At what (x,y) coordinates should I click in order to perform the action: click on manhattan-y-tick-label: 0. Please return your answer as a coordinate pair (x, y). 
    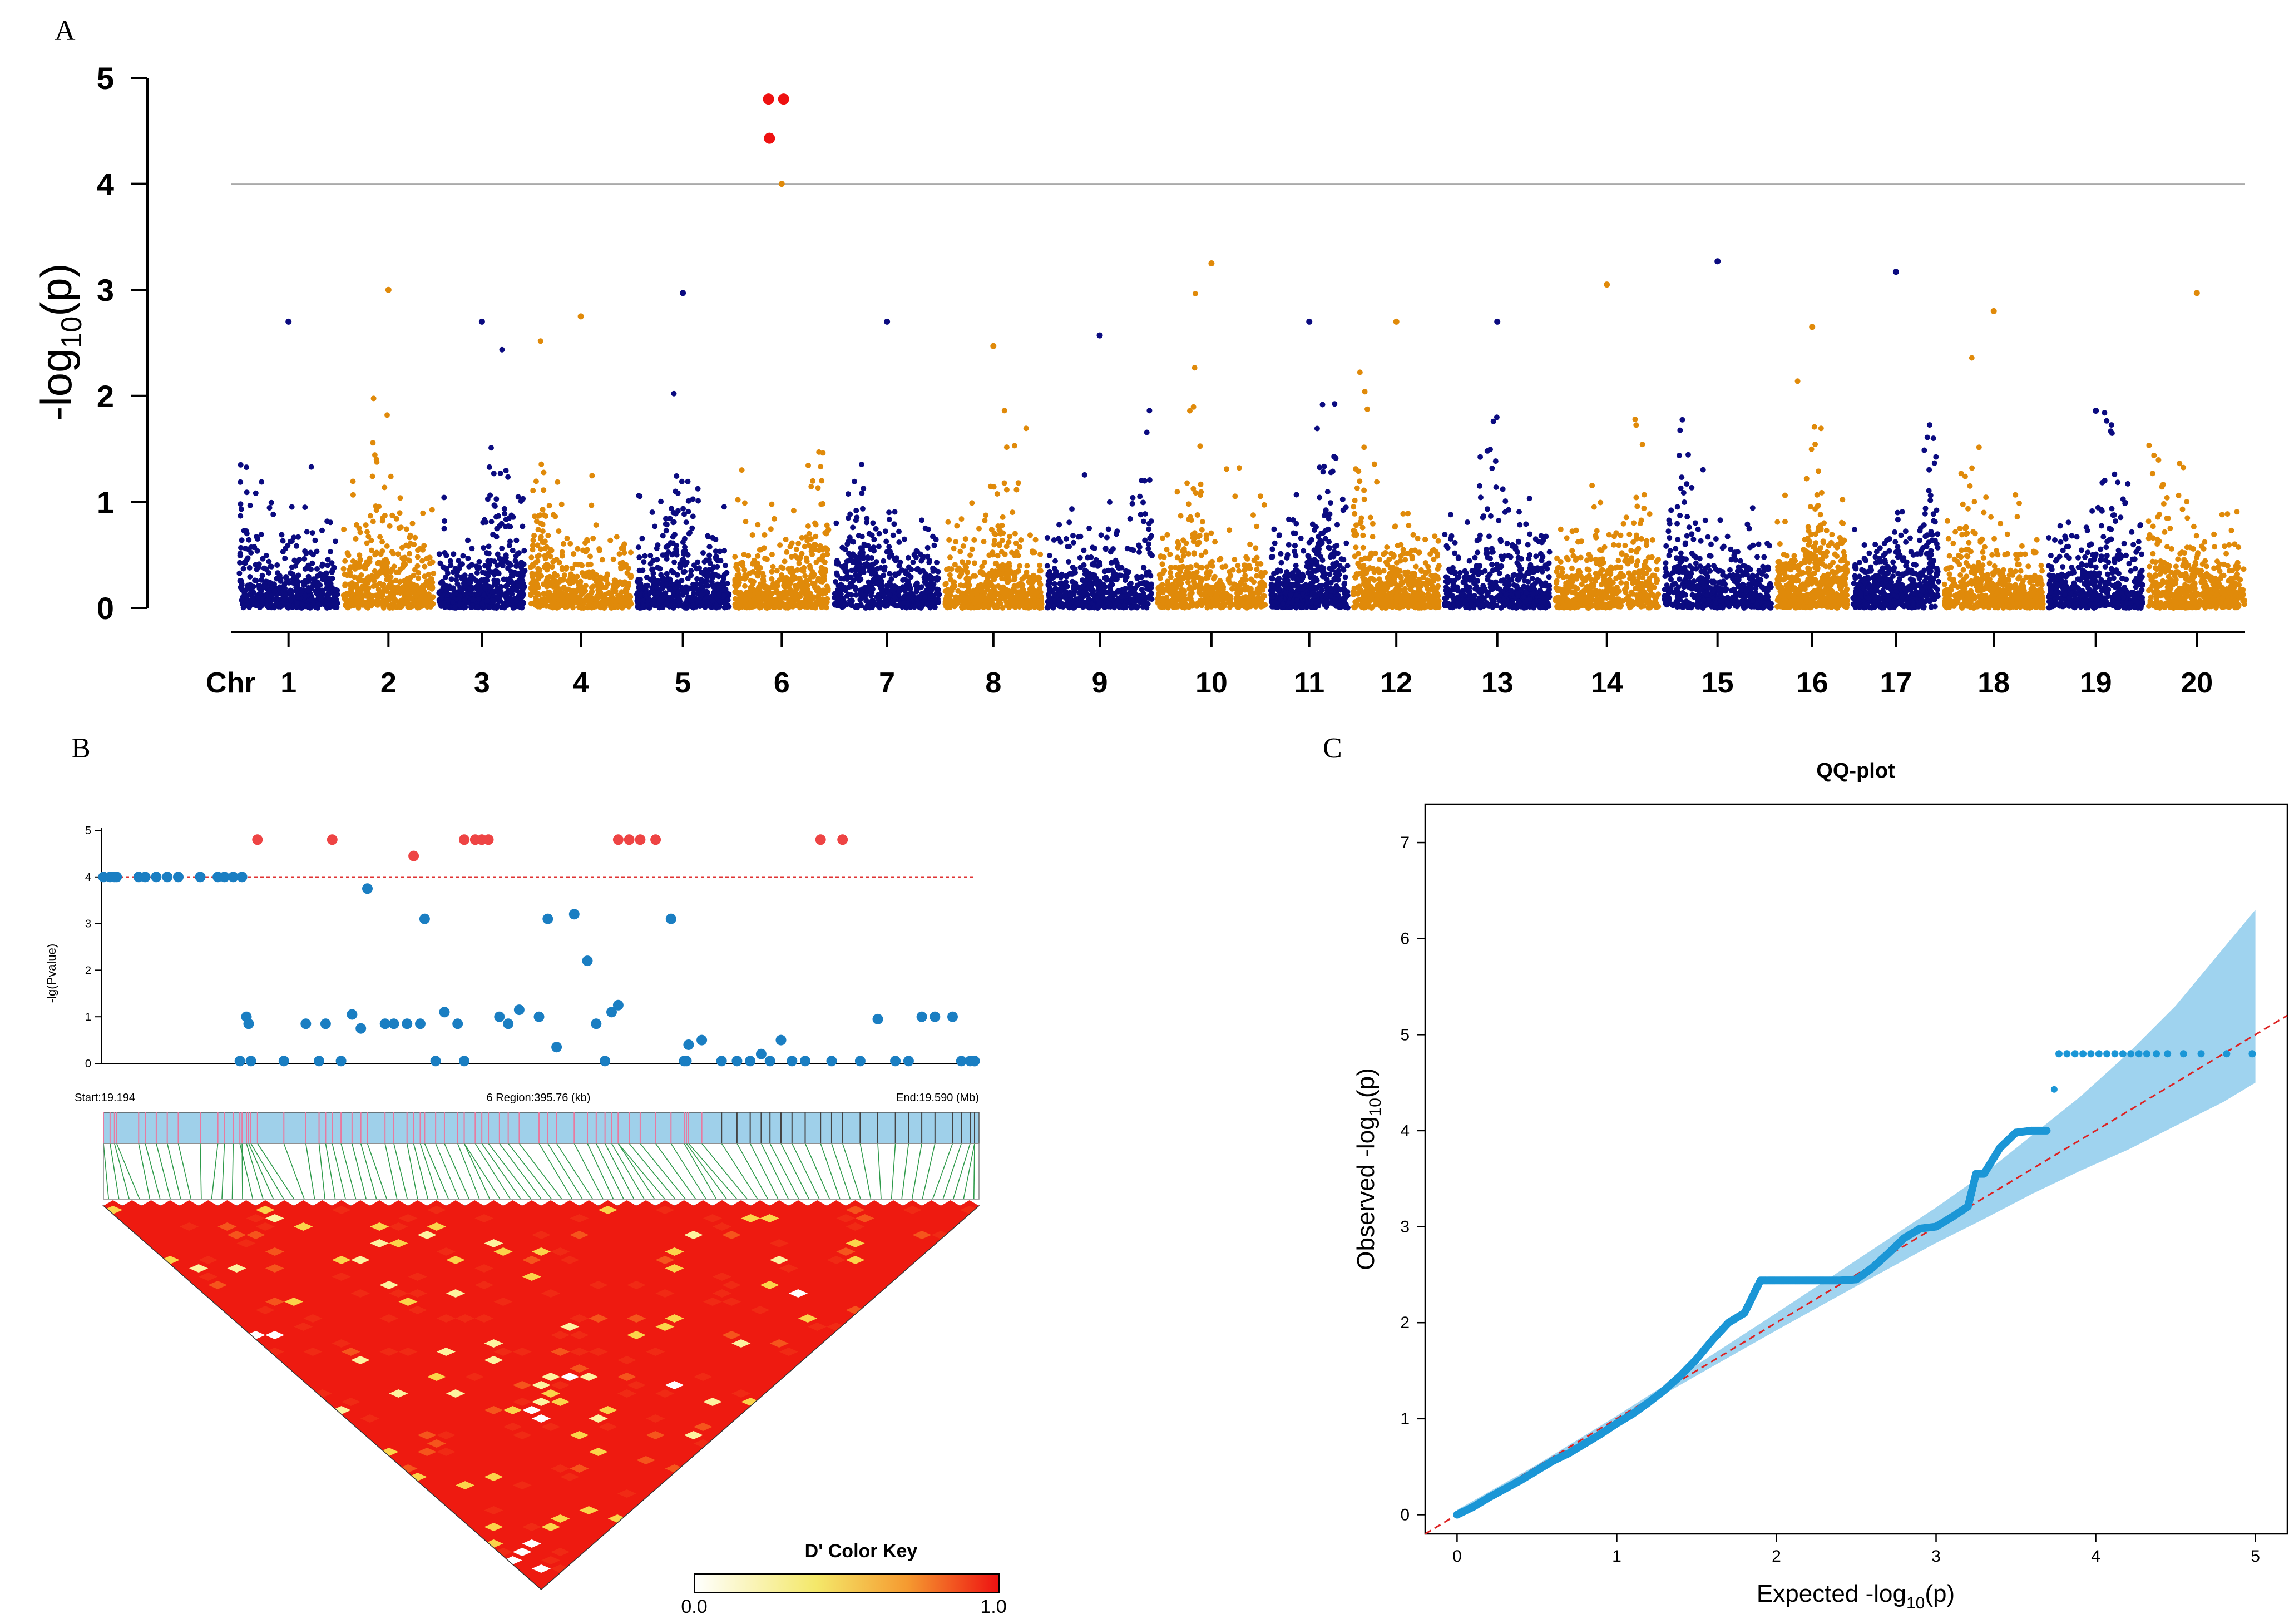
    Looking at the image, I should click on (105, 608).